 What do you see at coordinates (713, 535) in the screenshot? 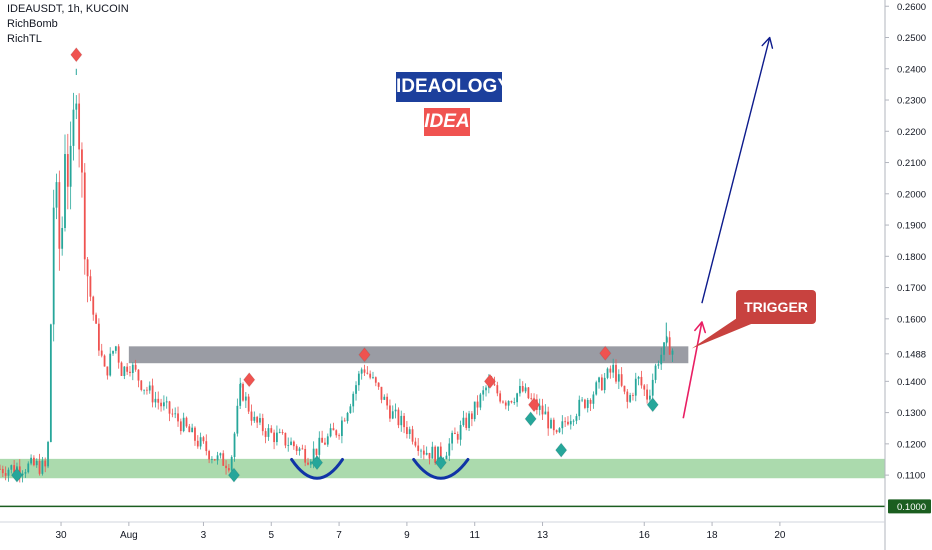
I see `time-tick-label: 18` at bounding box center [713, 535].